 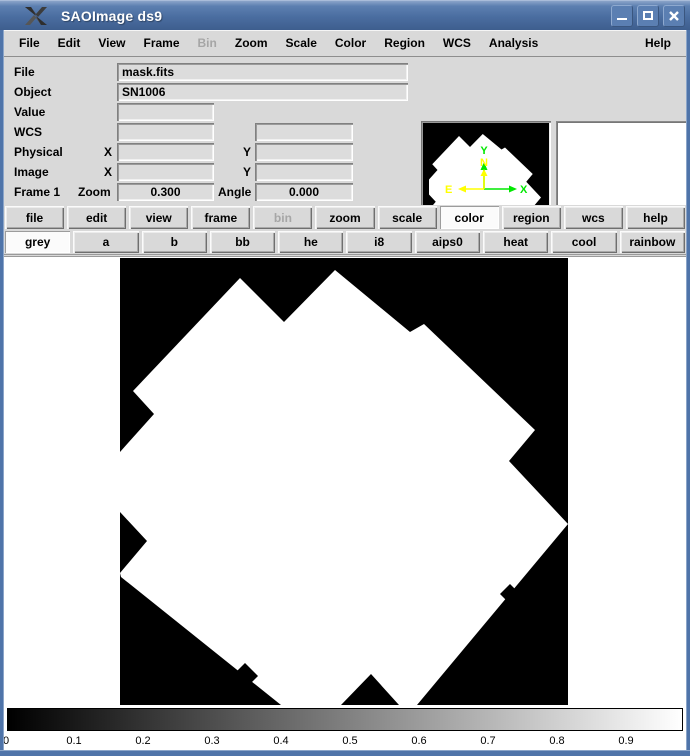 What do you see at coordinates (165, 192) in the screenshot?
I see `zoom-field: 0.300` at bounding box center [165, 192].